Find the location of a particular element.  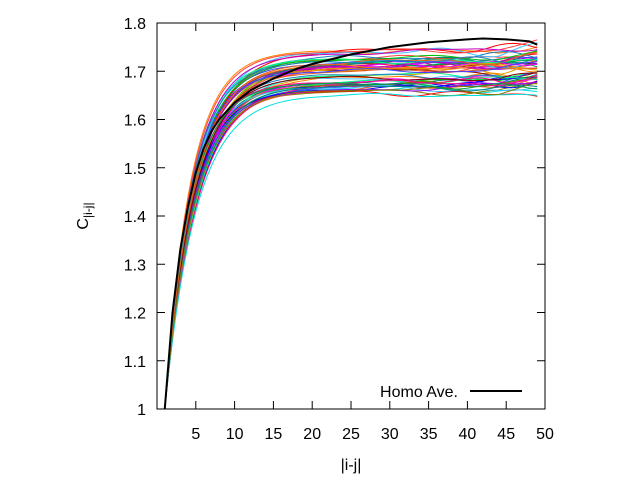

y-tick-label: 1.3 is located at coordinates (135, 265).